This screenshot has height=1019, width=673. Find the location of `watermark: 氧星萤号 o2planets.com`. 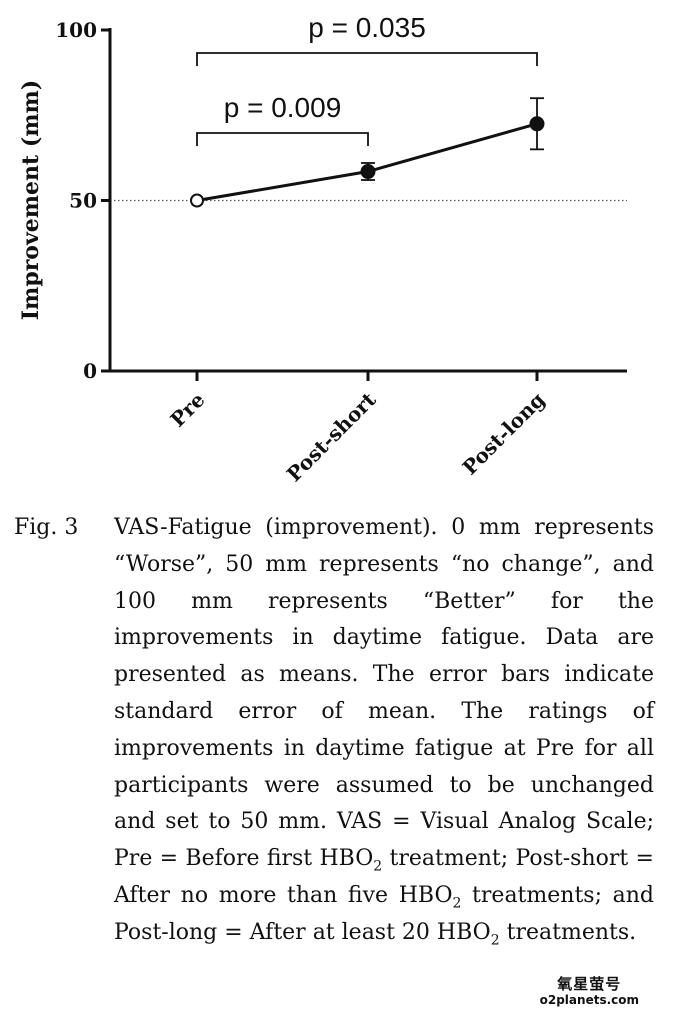

watermark: 氧星萤号 o2planets.com is located at coordinates (589, 991).